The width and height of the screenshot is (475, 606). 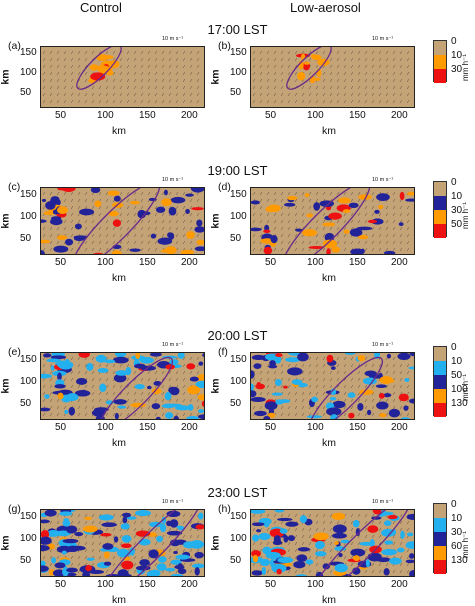 What do you see at coordinates (28, 216) in the screenshot?
I see `y-tick-label: 100` at bounding box center [28, 216].